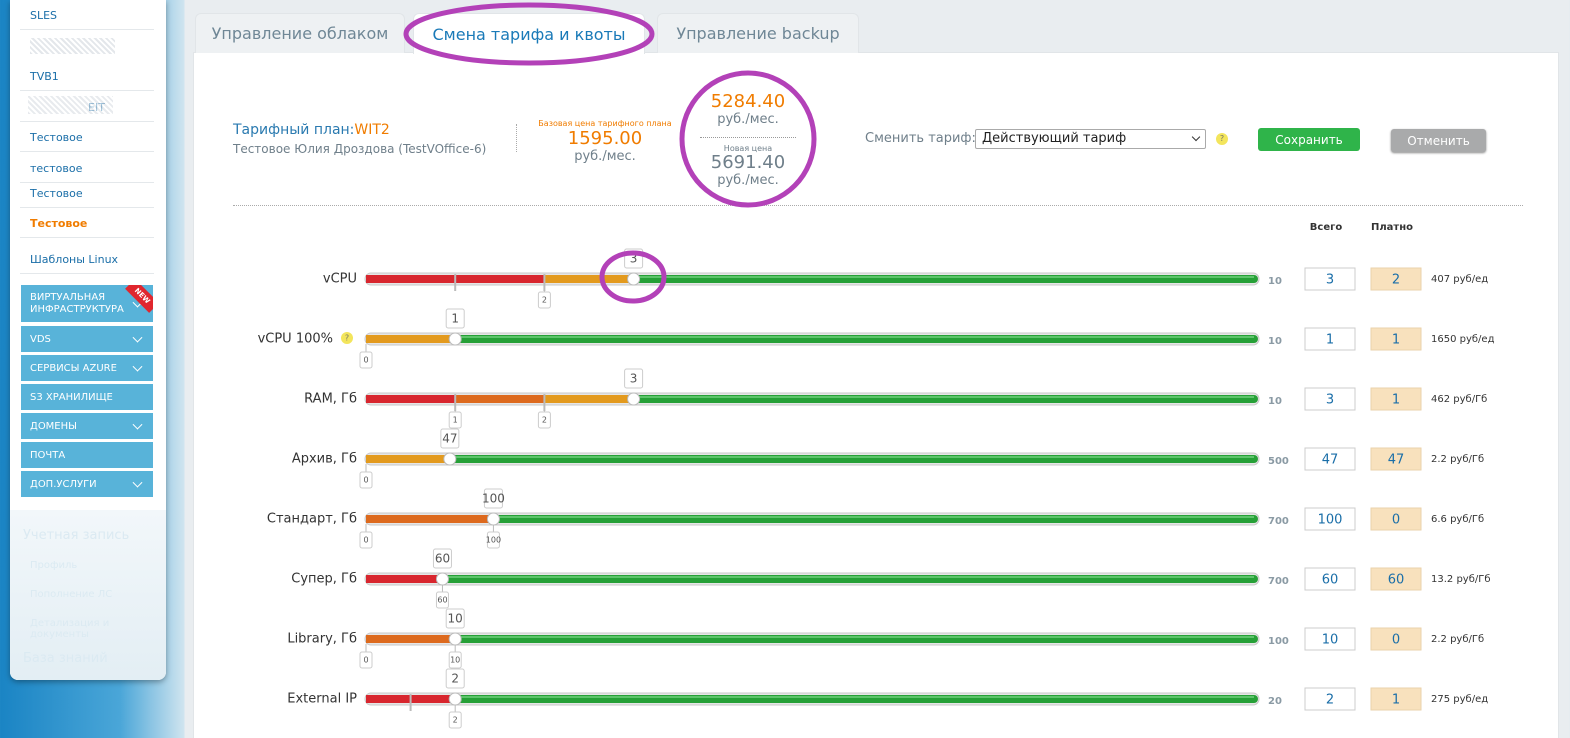 The width and height of the screenshot is (1570, 738). What do you see at coordinates (1309, 139) in the screenshot?
I see `save-button: Сохранить` at bounding box center [1309, 139].